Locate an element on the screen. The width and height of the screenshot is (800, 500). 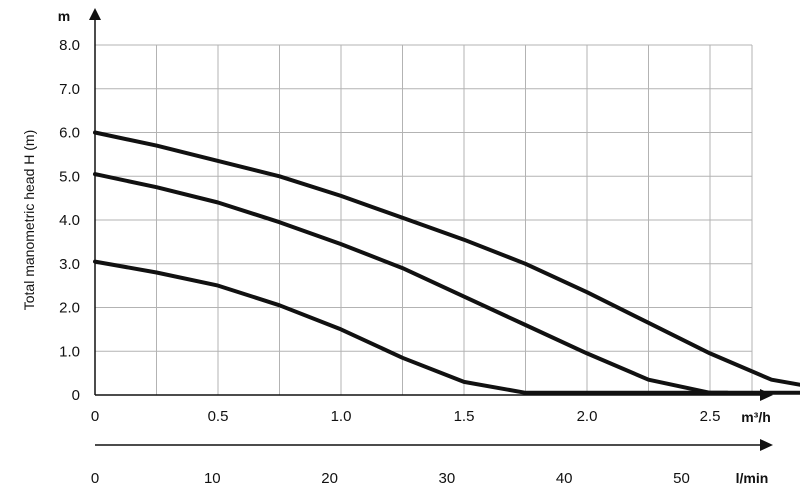
y-tick-label: 4.0 is located at coordinates (69, 220).